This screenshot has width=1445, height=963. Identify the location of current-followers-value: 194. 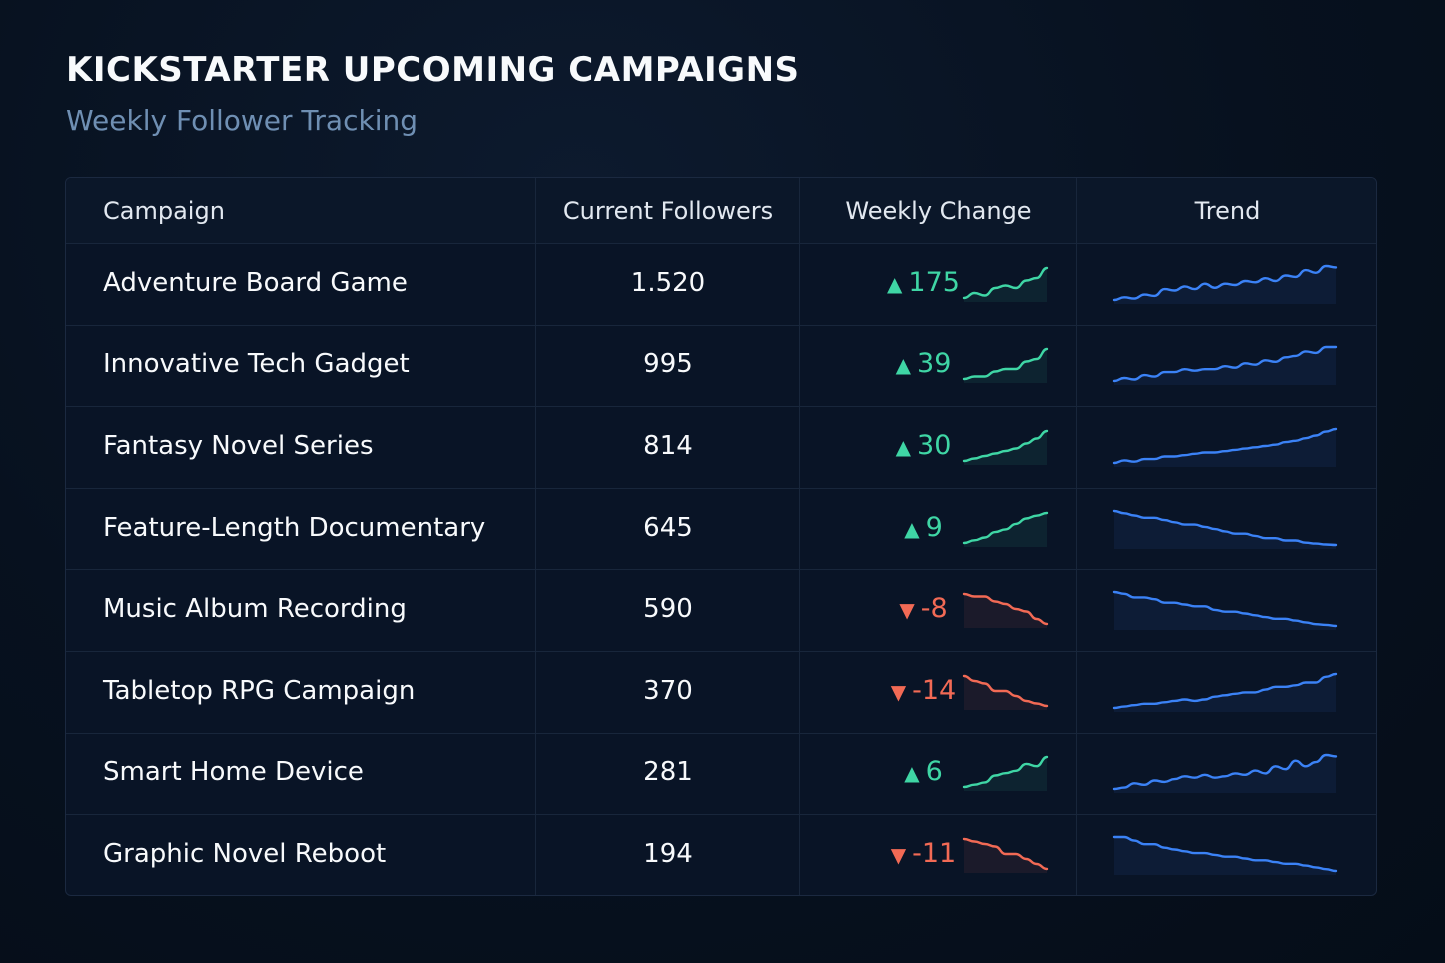
(668, 853).